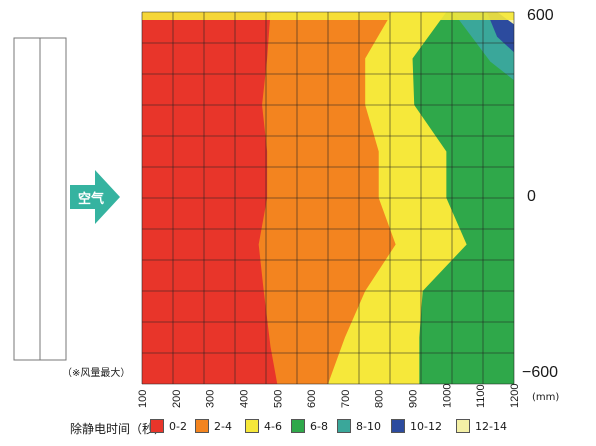 The width and height of the screenshot is (596, 446). I want to click on x-tick-label: 600, so click(312, 399).